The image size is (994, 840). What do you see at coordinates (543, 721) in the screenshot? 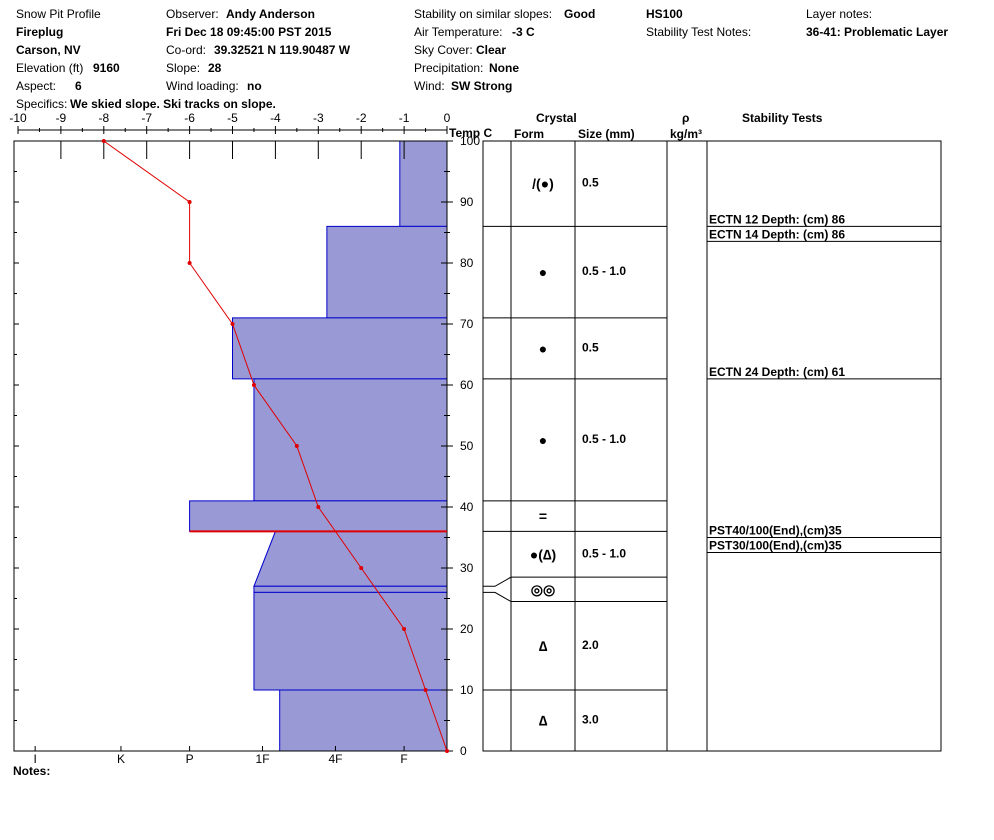
I see `crystal-form-symbol: ∆` at bounding box center [543, 721].